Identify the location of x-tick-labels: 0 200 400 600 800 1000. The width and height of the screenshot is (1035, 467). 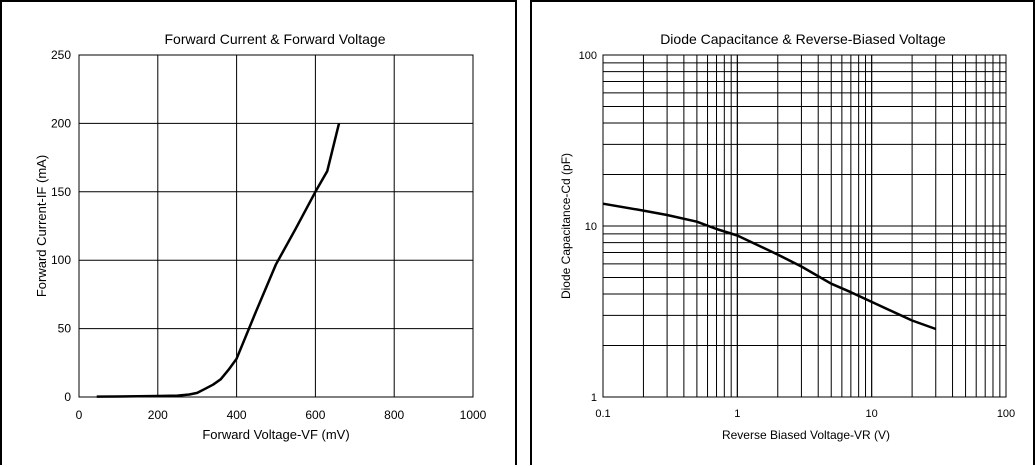
(281, 415).